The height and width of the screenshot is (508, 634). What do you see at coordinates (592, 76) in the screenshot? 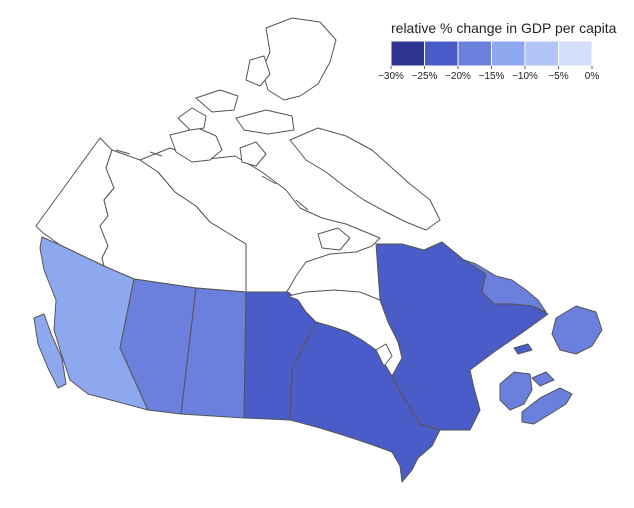
I see `legend-tick-label: 0%` at bounding box center [592, 76].